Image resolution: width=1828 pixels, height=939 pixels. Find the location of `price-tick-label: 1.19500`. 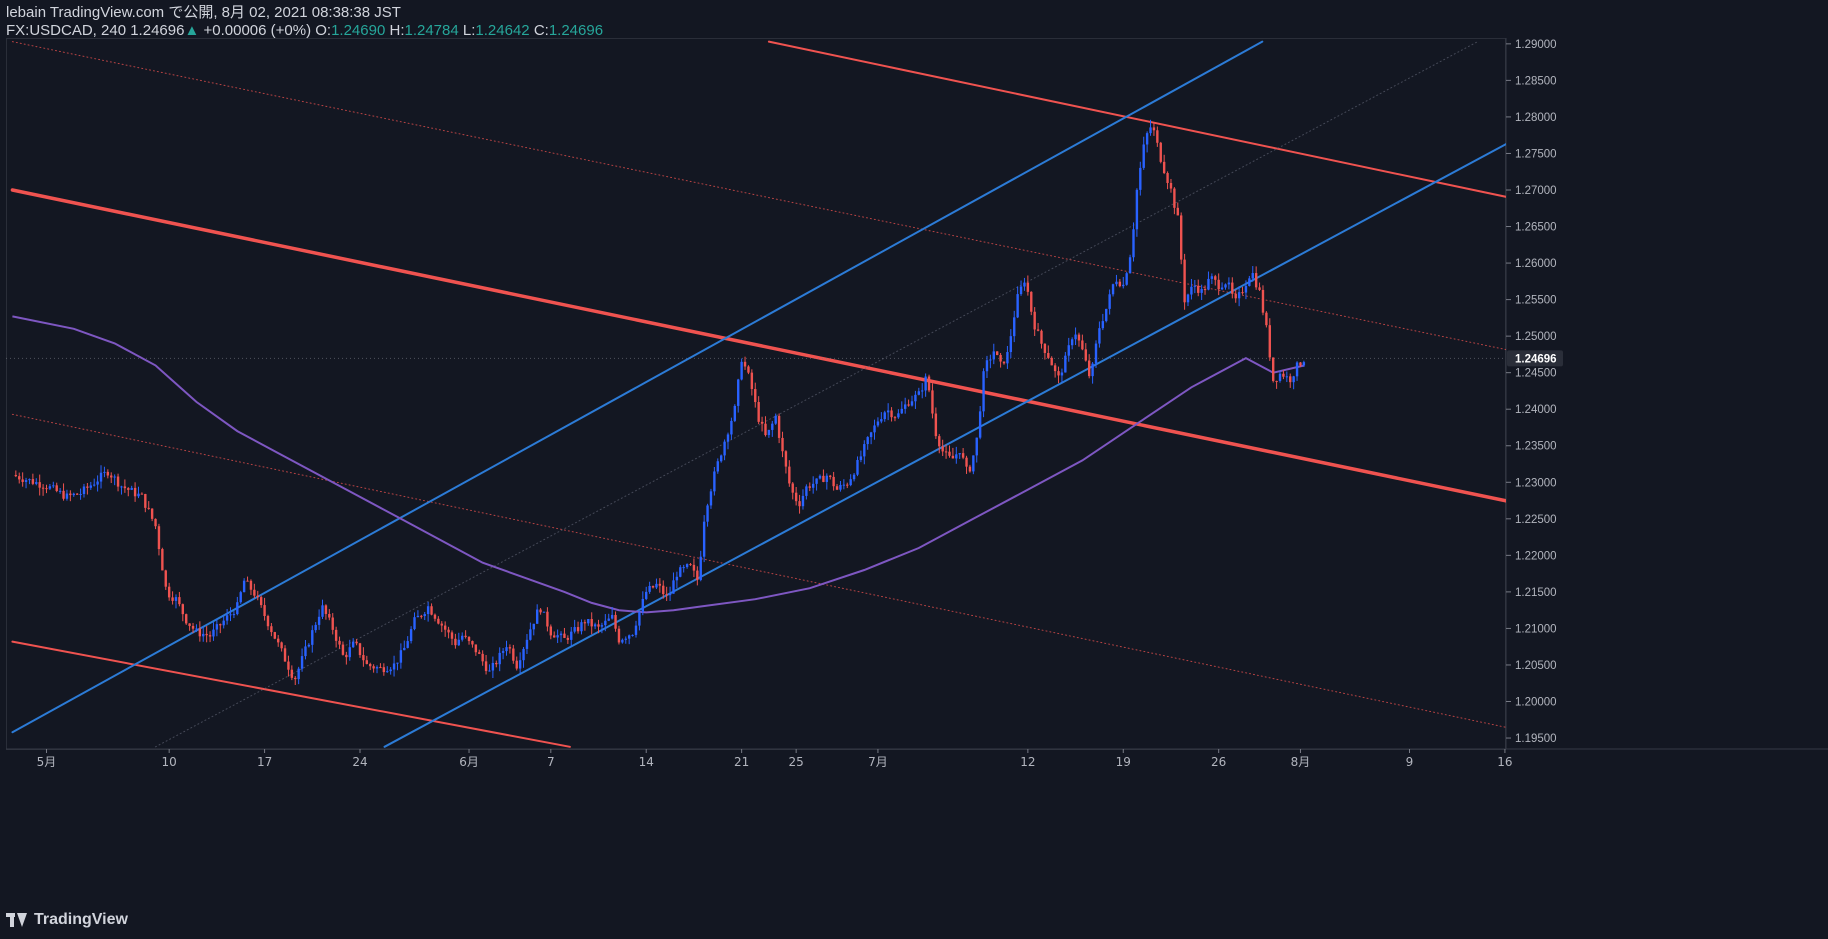

price-tick-label: 1.19500 is located at coordinates (1536, 739).